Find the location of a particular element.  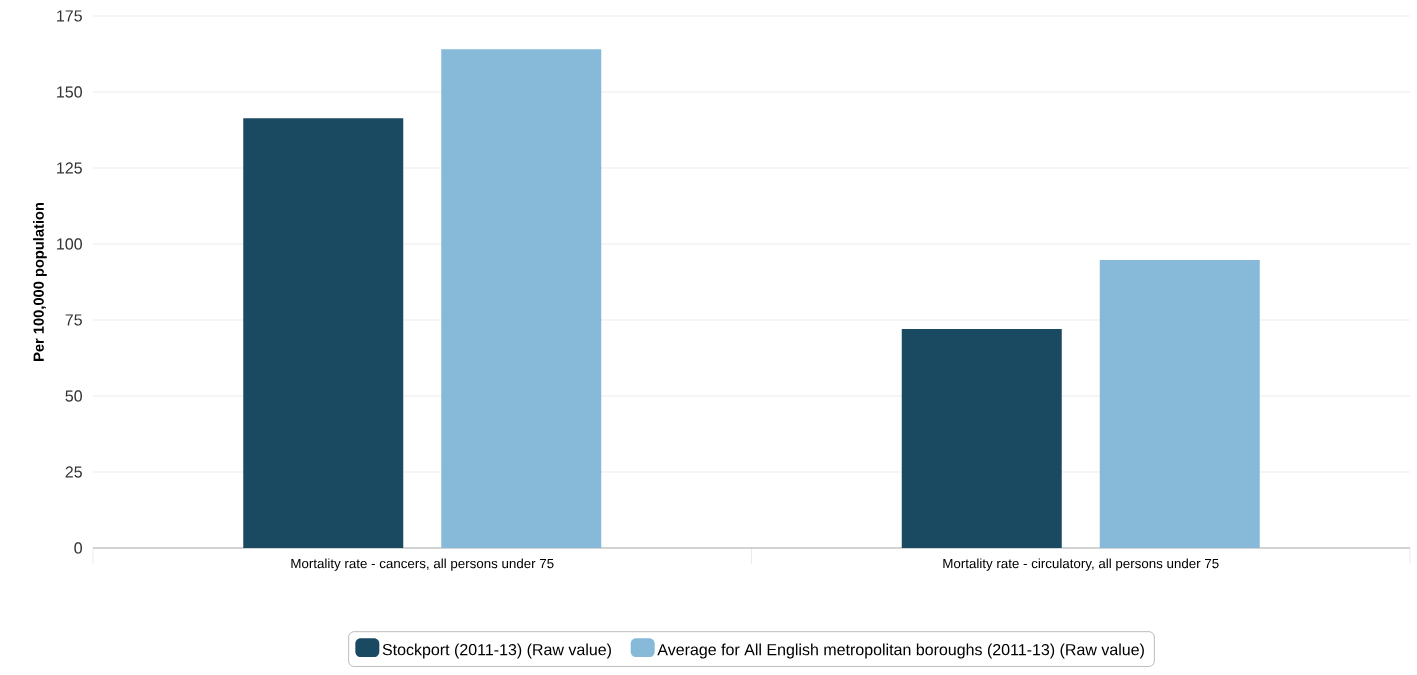

y-tick-label: 50 is located at coordinates (73, 396).